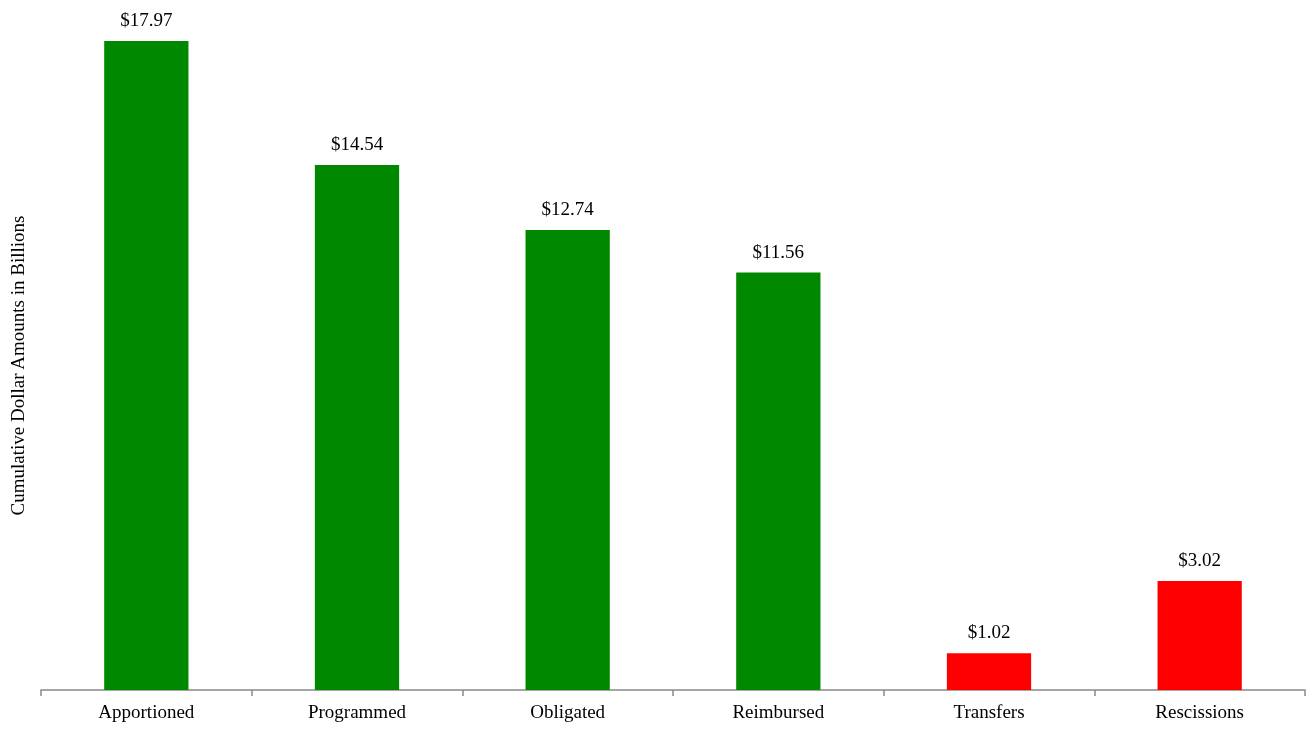 This screenshot has height=734, width=1310. Describe the element at coordinates (1200, 559) in the screenshot. I see `data-label: $3.02` at that location.